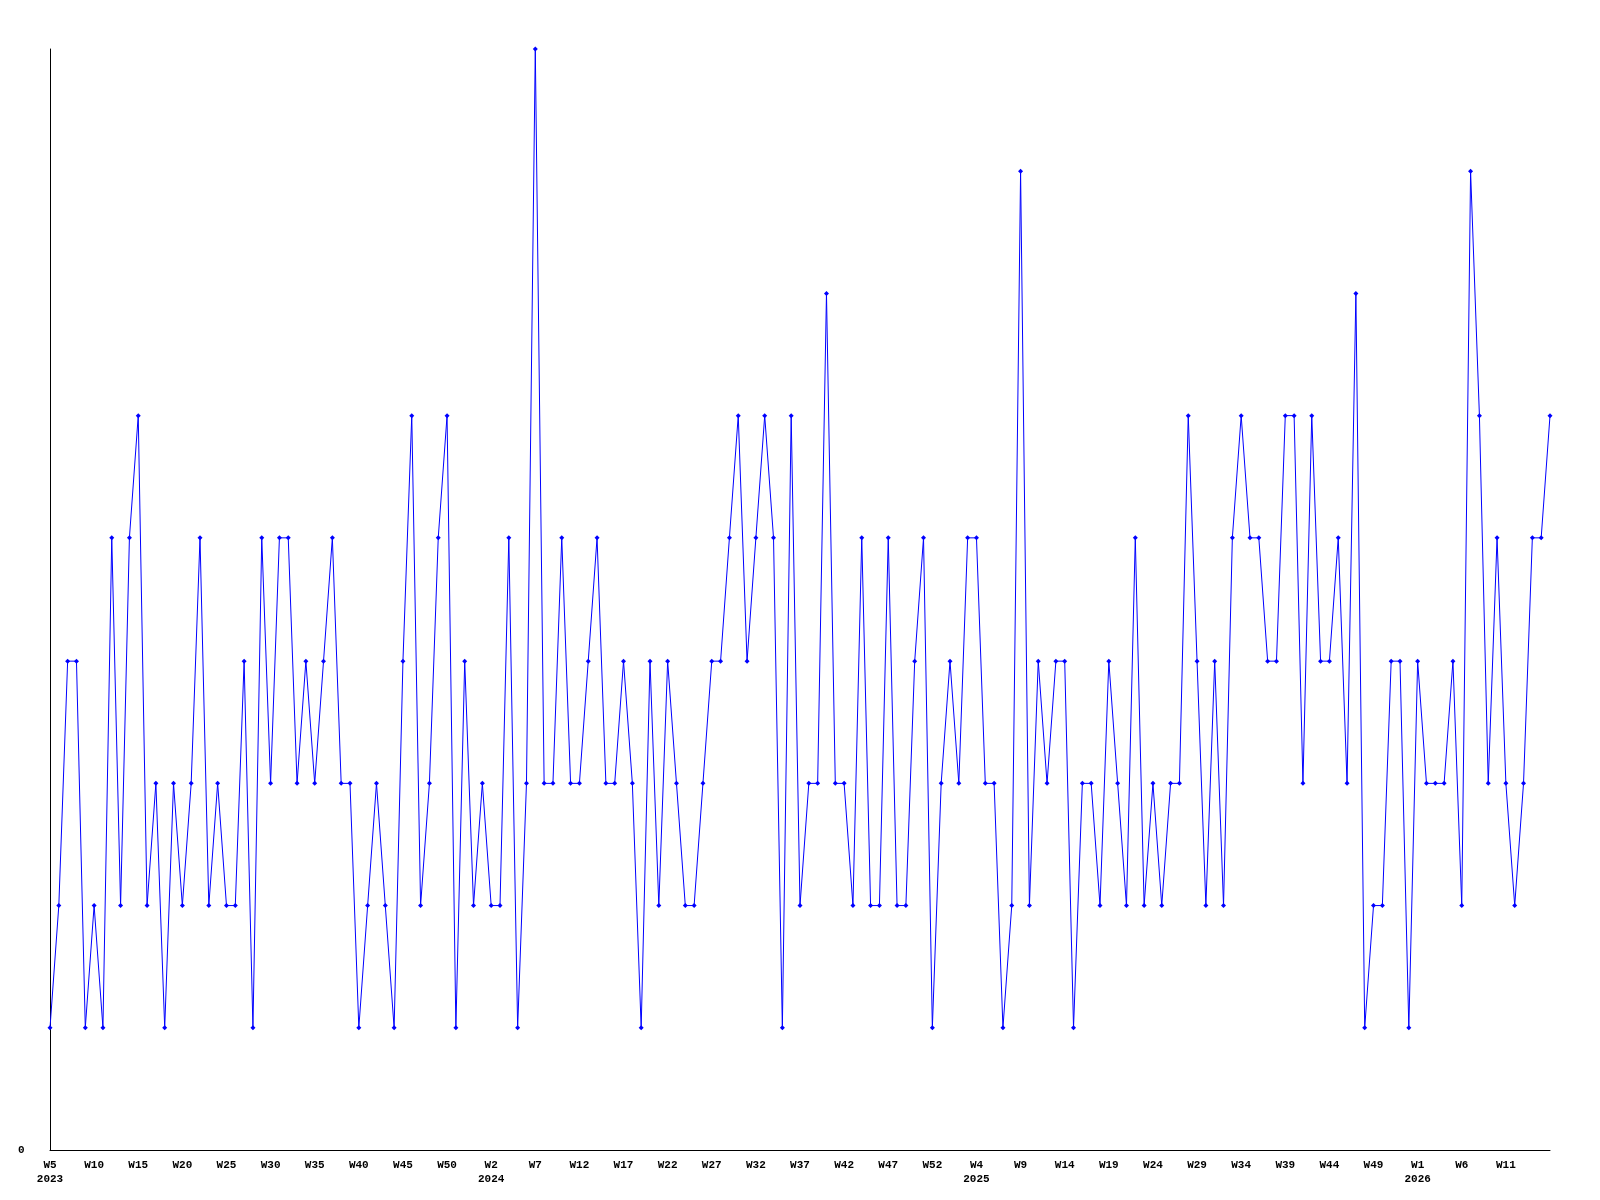  Describe the element at coordinates (138, 1165) in the screenshot. I see `x-tick-label: W15` at that location.